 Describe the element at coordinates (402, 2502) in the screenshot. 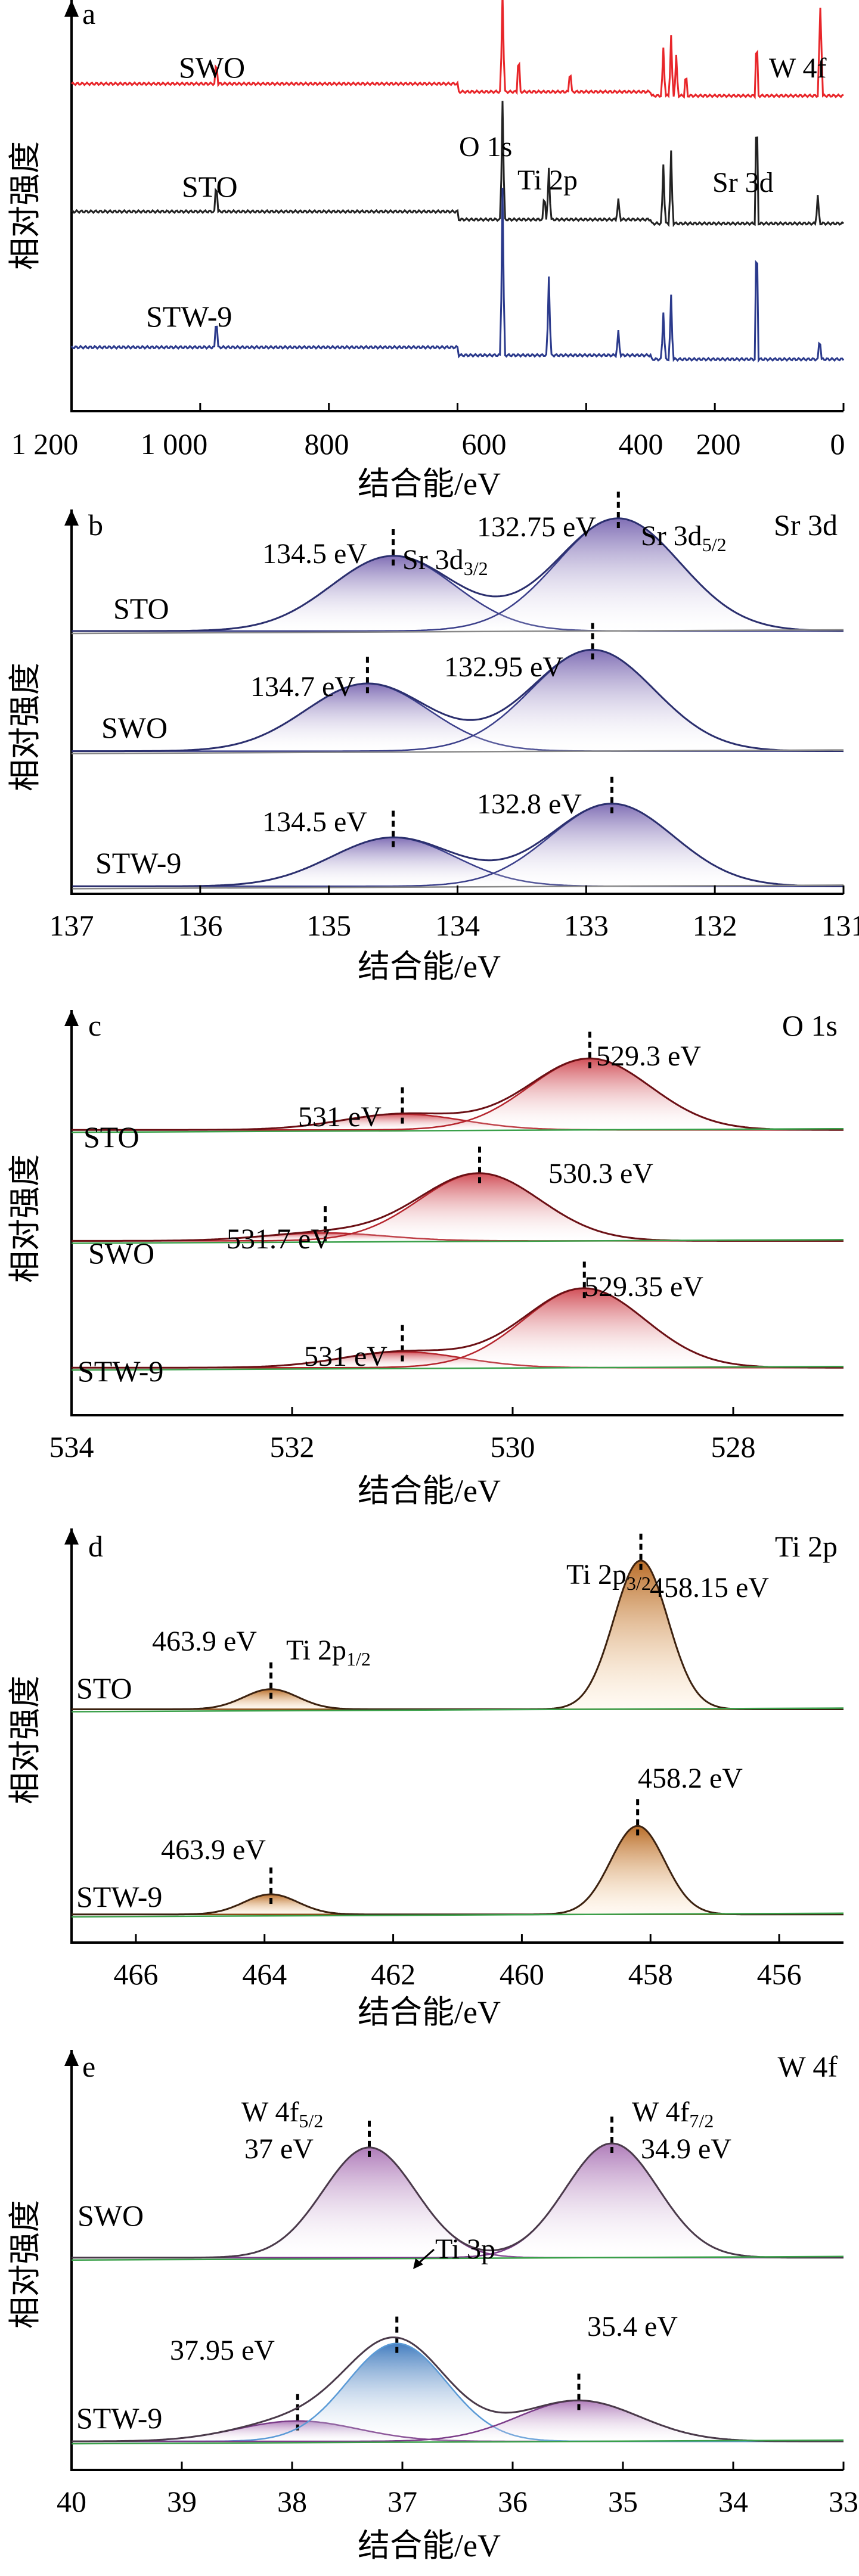

I see `panel-e-tick-label: 37` at that location.